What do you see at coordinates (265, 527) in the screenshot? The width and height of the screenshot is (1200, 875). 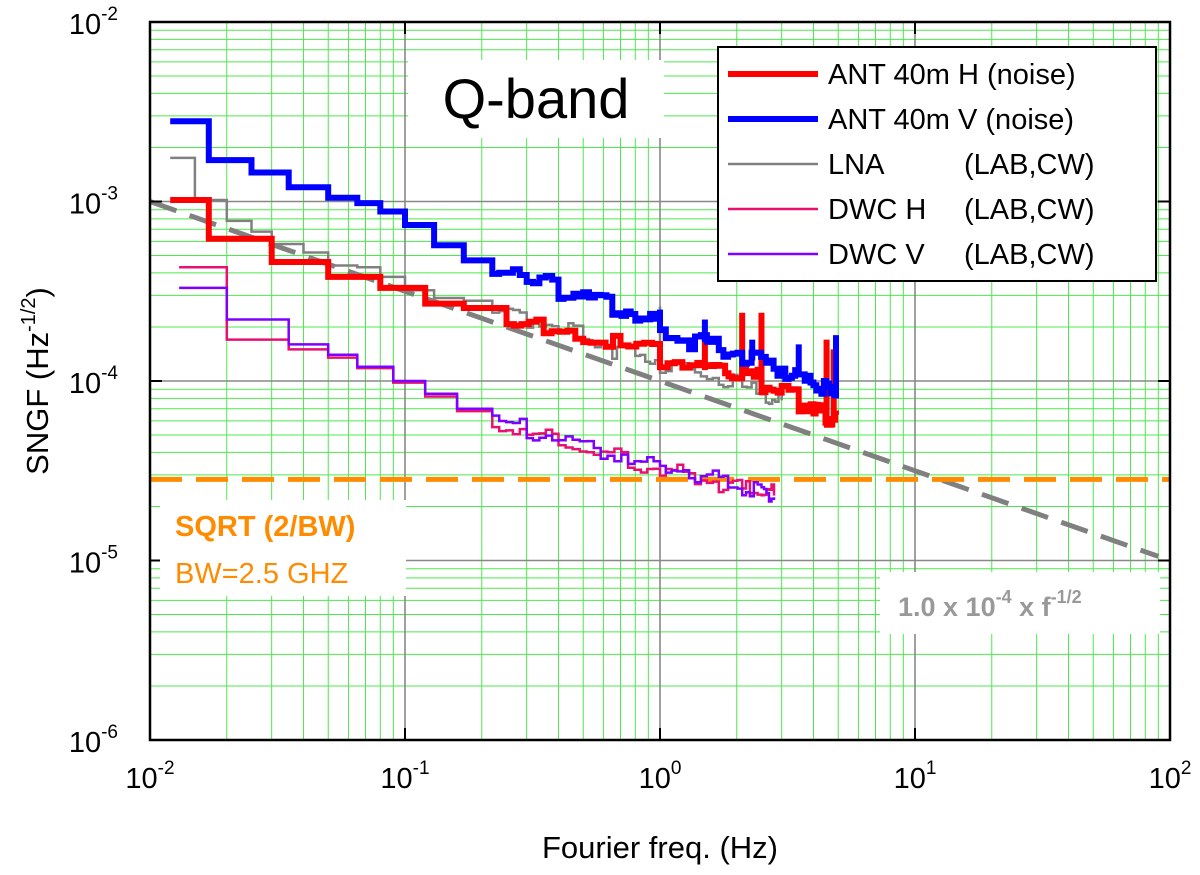 I see `sqrt-label: SQRT (2/BW)` at bounding box center [265, 527].